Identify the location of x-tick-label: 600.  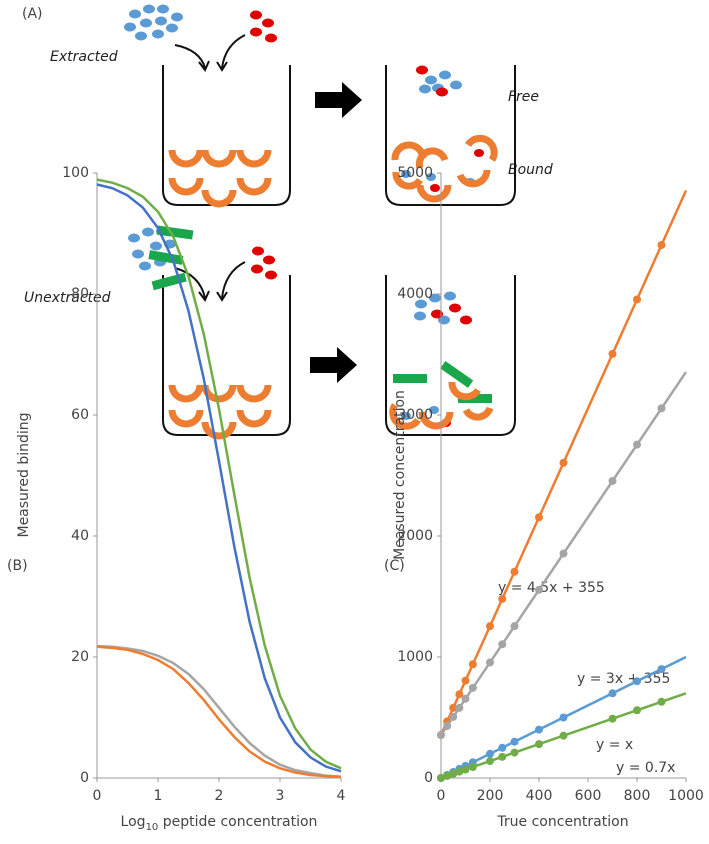
(588, 796).